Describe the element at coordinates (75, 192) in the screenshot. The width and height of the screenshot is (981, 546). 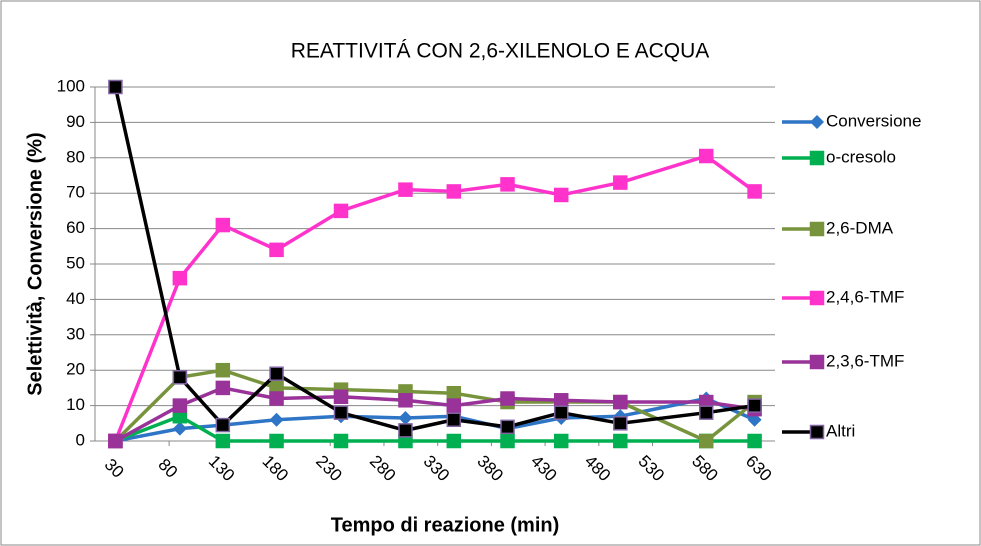
I see `y-tick-label: 70` at that location.